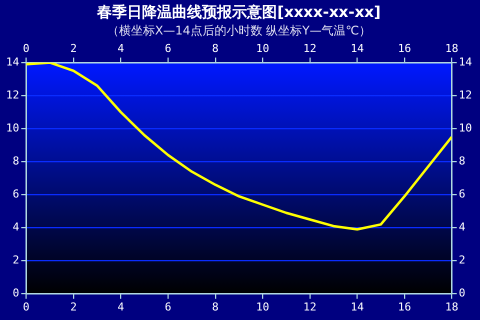  Describe the element at coordinates (465, 95) in the screenshot. I see `y2-tick-label: 12` at that location.